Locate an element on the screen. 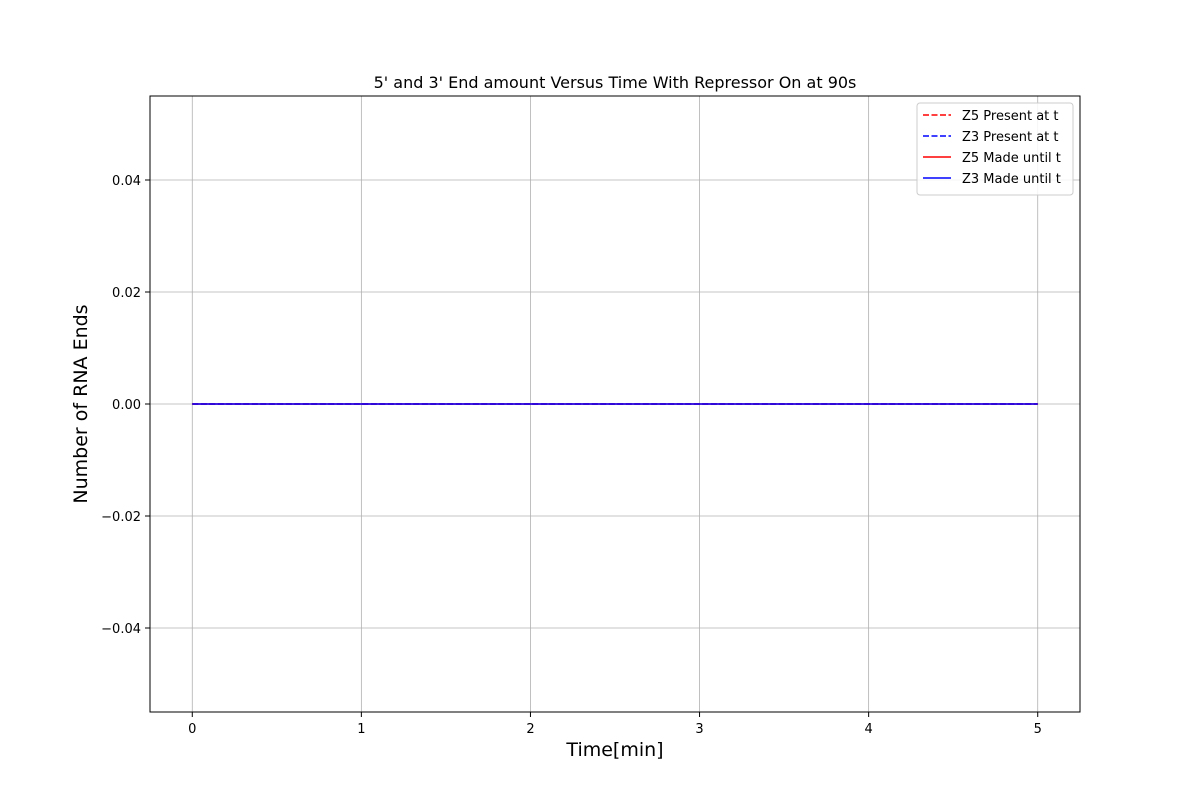 This screenshot has width=1200, height=800. y-tick-label: −0.04 is located at coordinates (121, 629).